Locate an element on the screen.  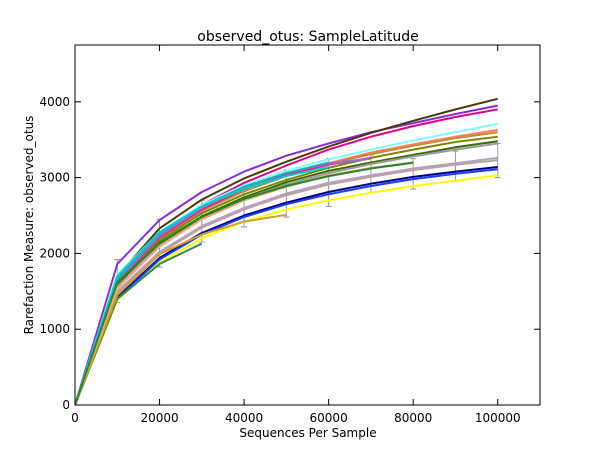
y-tick-label: 4000 is located at coordinates (54, 102).